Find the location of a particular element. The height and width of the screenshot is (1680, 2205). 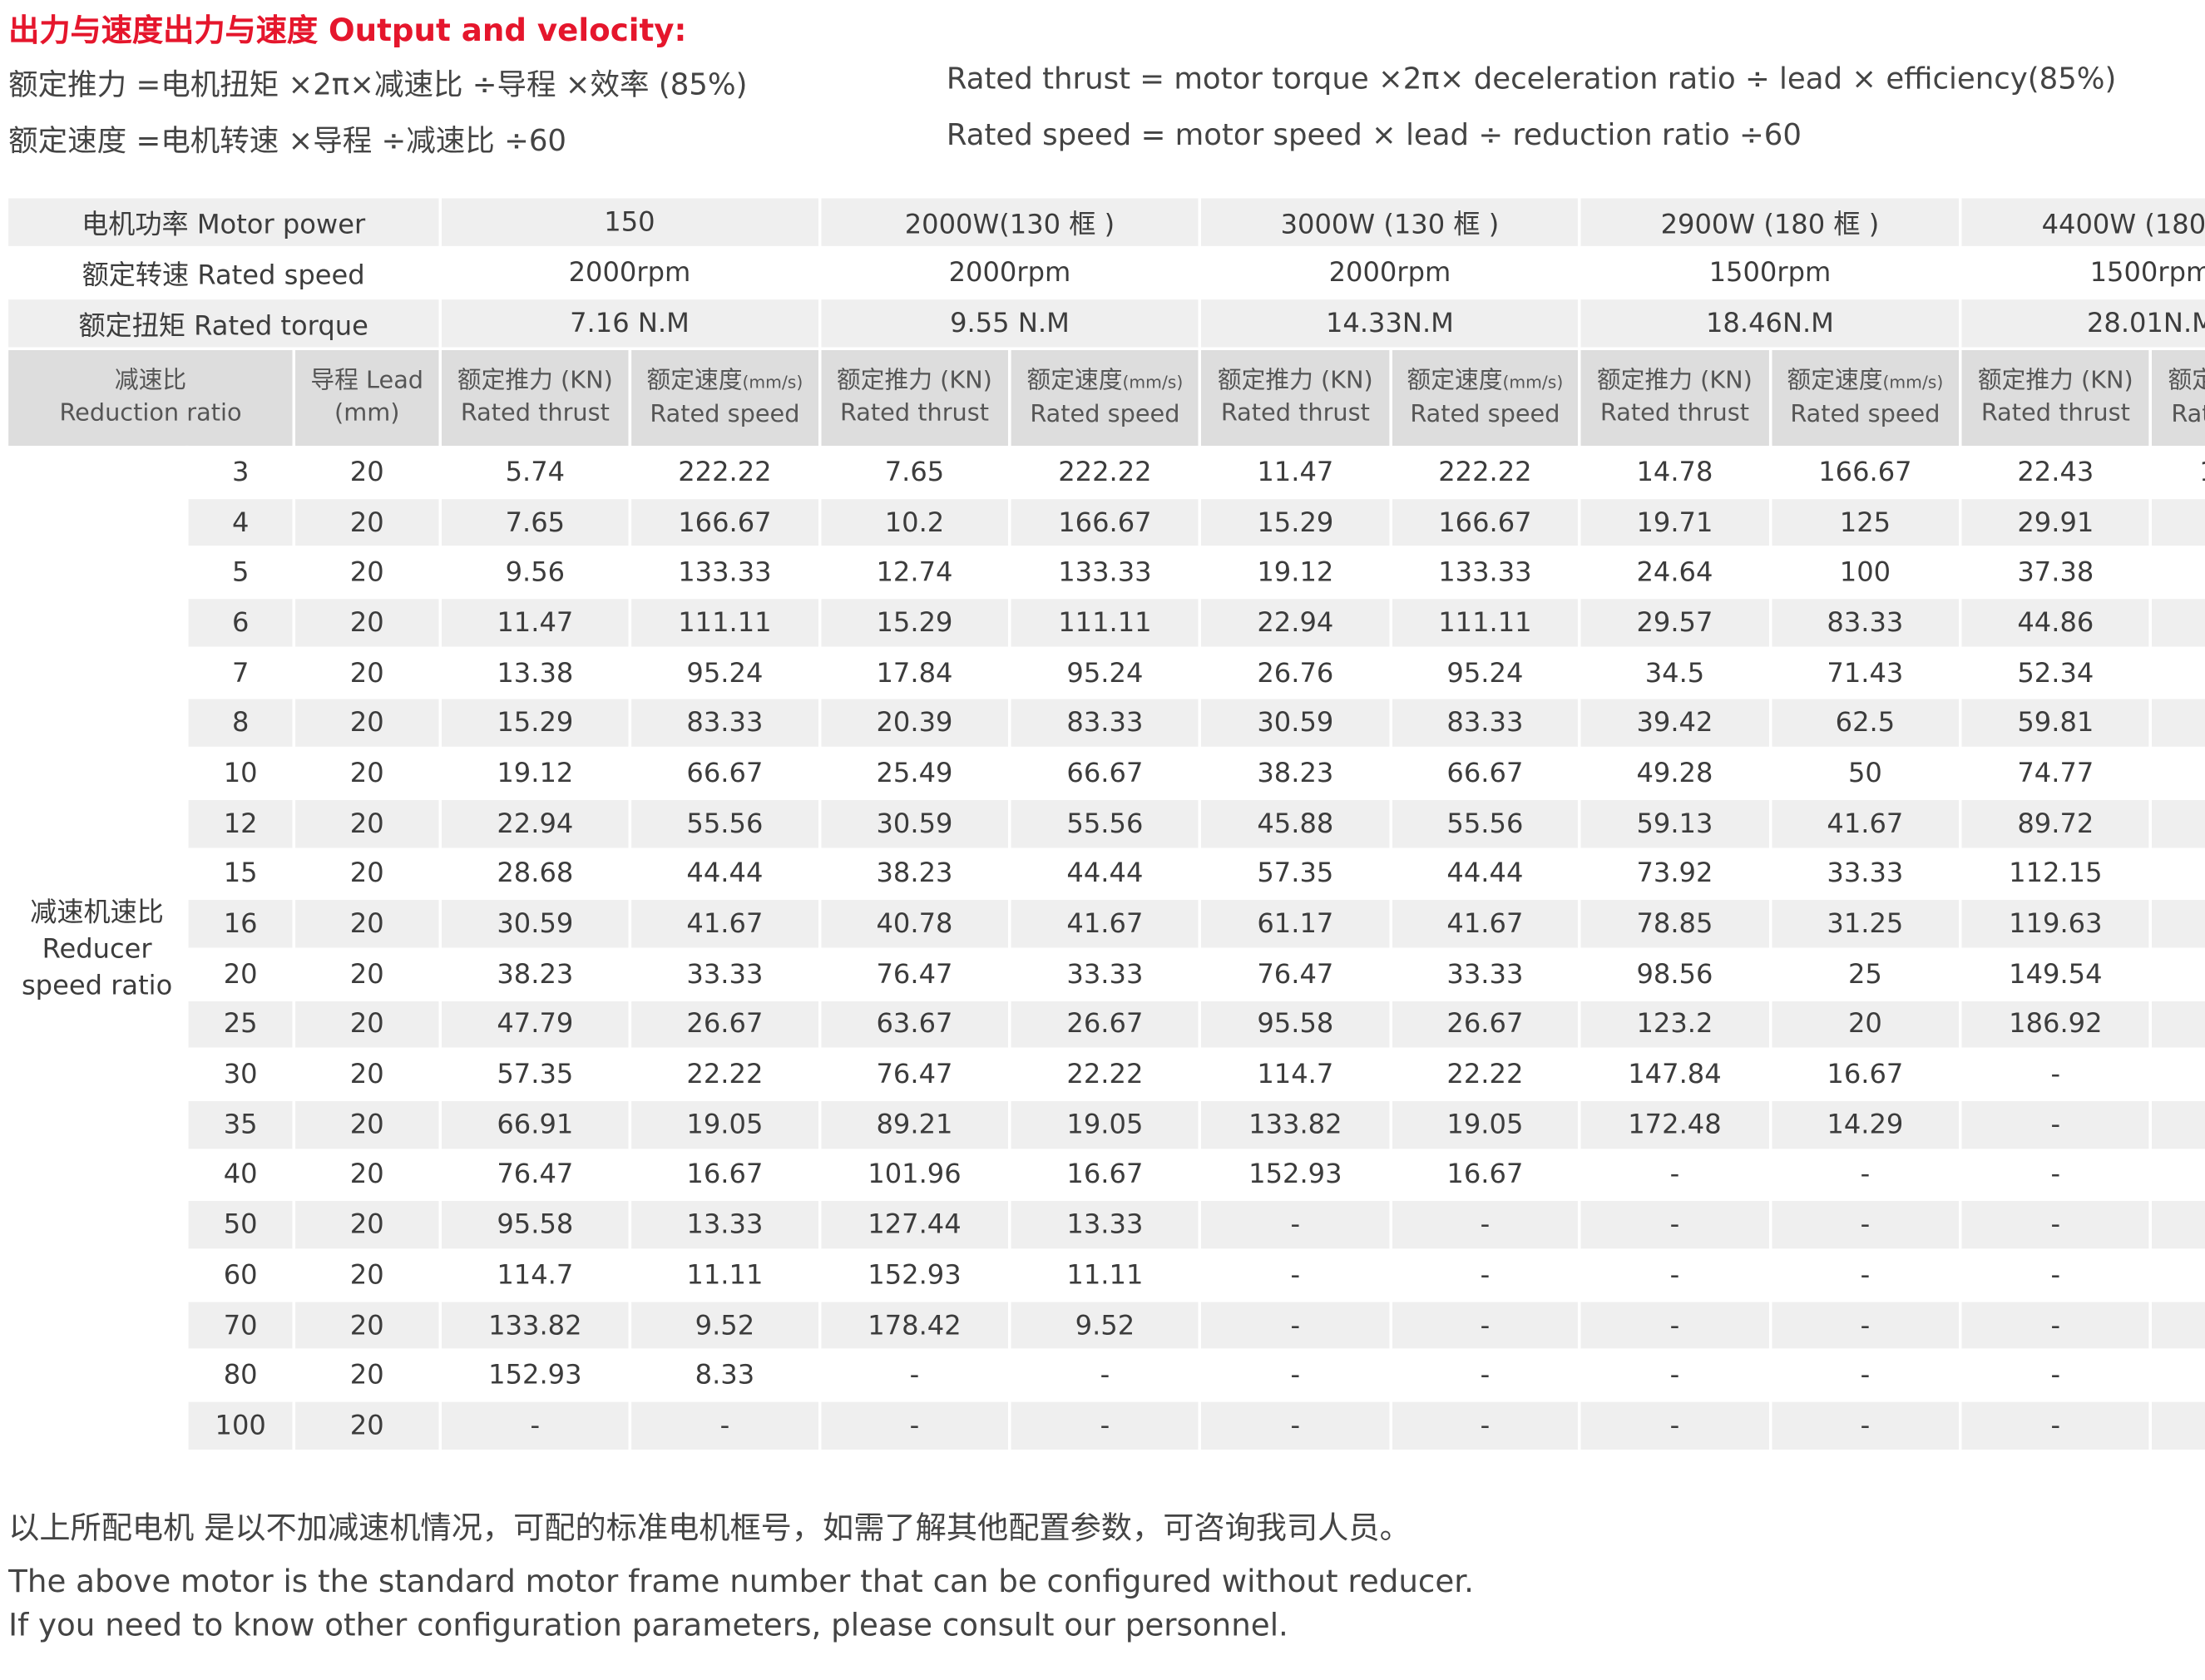

ratio-cell: 5 is located at coordinates (241, 573).